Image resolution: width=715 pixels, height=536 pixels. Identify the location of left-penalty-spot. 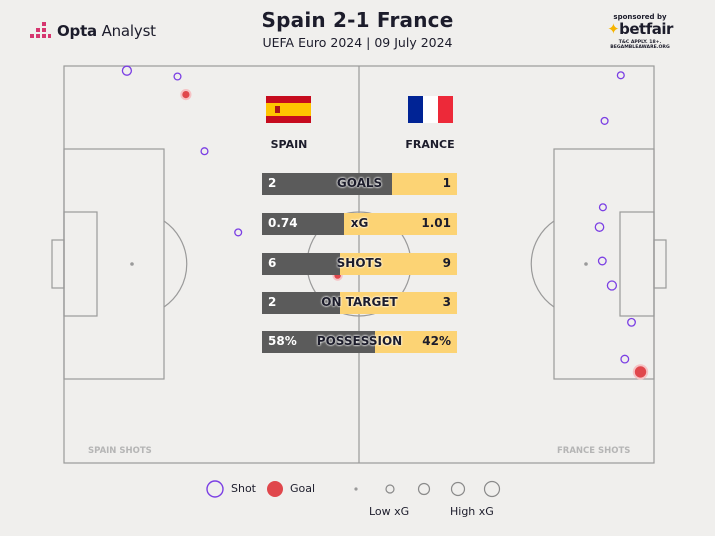
(132, 264).